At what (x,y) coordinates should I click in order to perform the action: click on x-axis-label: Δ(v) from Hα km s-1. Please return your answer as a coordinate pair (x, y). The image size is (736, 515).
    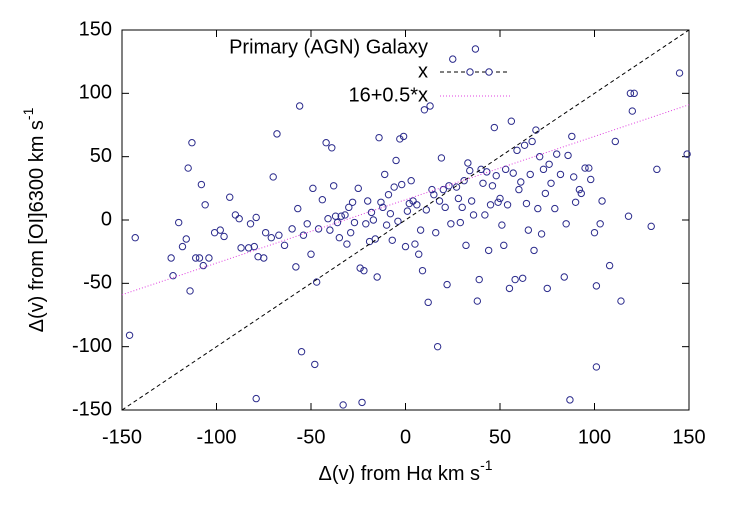
    Looking at the image, I should click on (405, 471).